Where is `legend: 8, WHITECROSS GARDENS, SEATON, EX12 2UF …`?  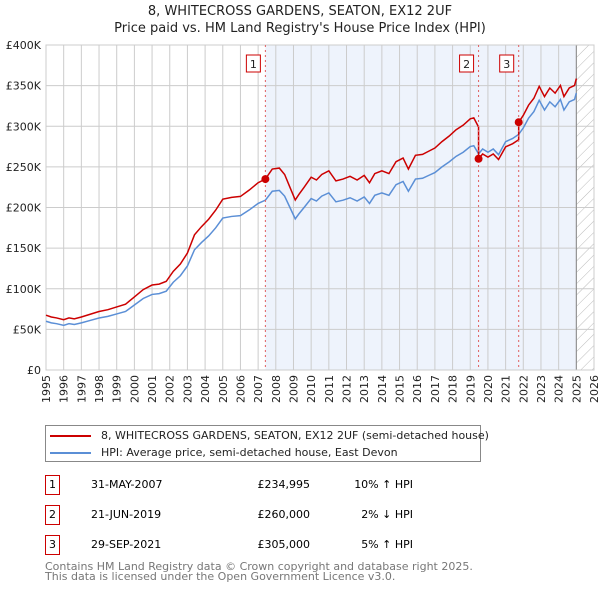
legend: 8, WHITECROSS GARDENS, SEATON, EX12 2UF … is located at coordinates (267, 443).